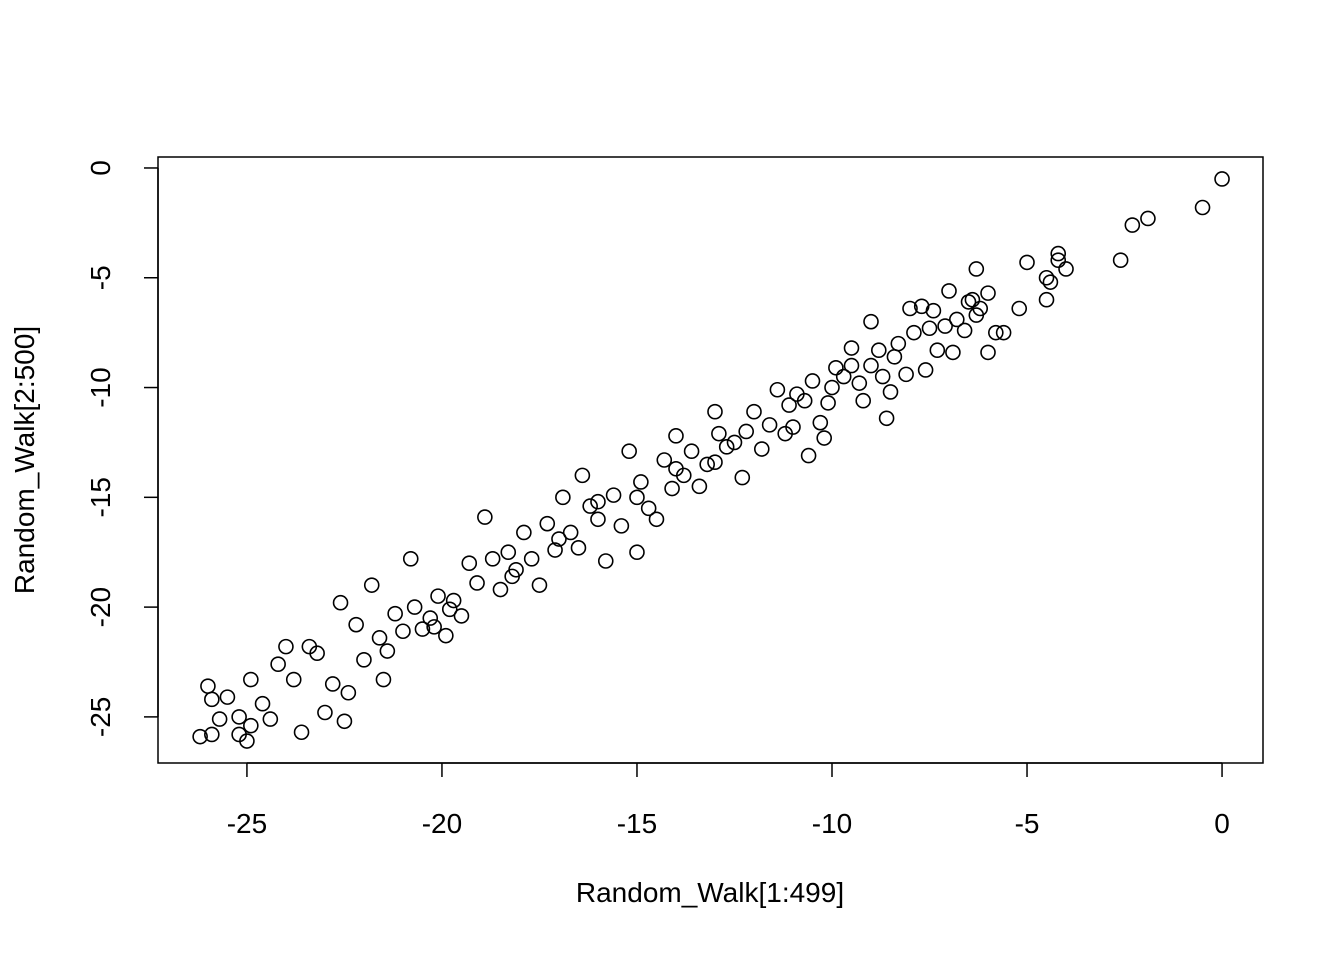 The width and height of the screenshot is (1344, 960). I want to click on x-tick-label: 0, so click(1222, 823).